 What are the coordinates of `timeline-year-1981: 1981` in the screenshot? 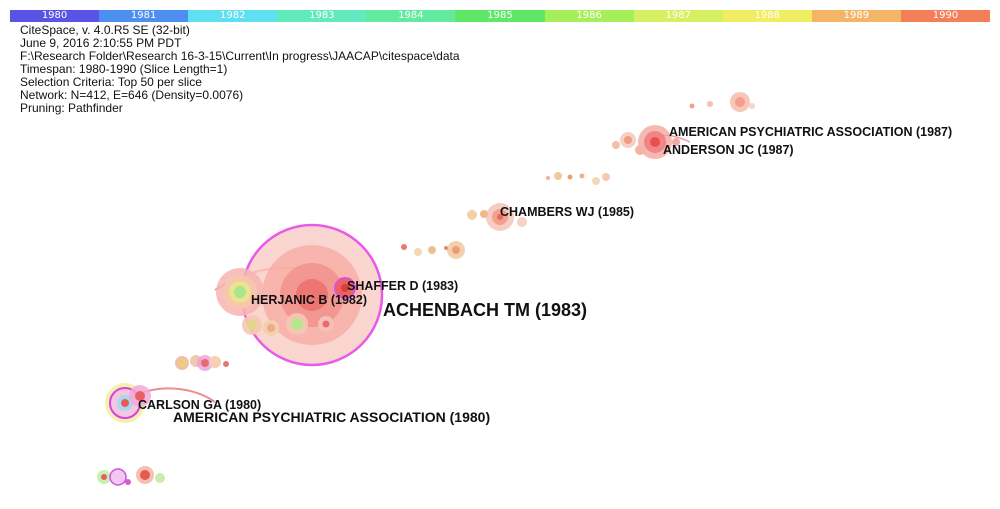 It's located at (144, 16).